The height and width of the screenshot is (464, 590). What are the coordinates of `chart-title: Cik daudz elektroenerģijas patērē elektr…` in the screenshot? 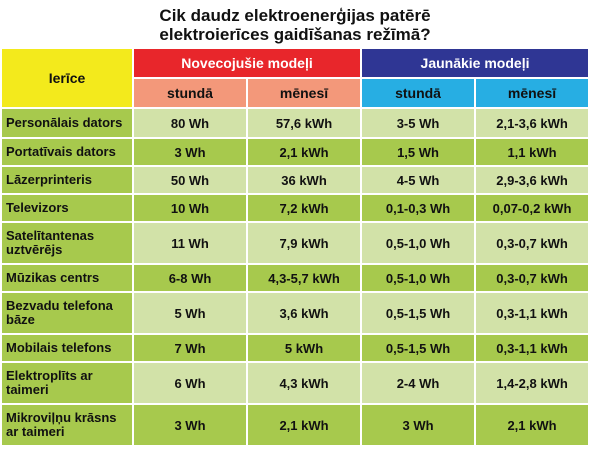 It's located at (295, 22).